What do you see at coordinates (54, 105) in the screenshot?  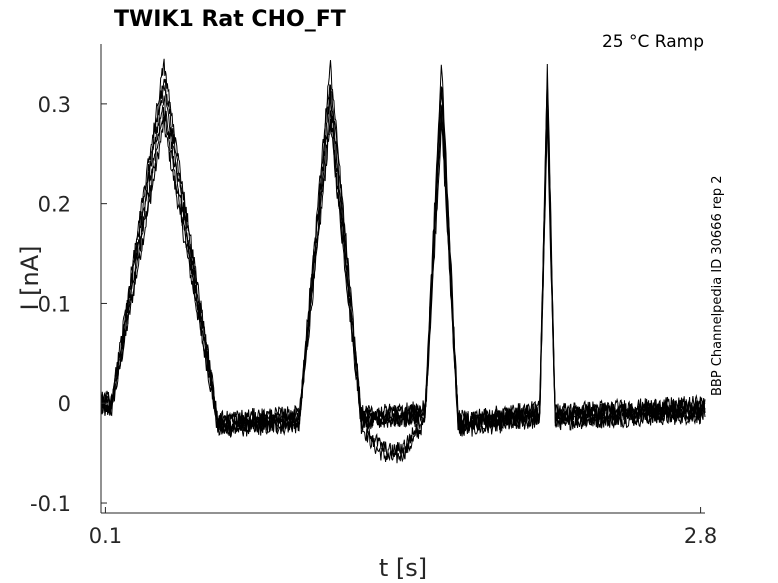 I see `y-tick-label: 0.3` at bounding box center [54, 105].